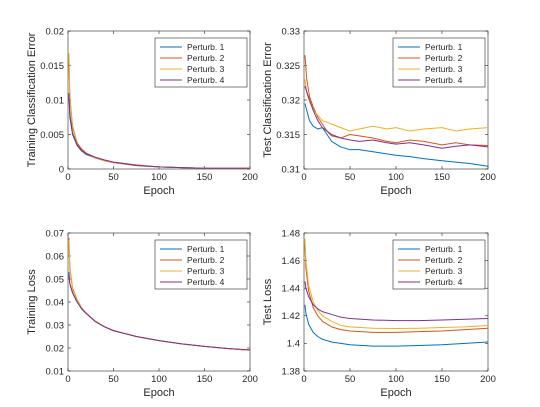 This screenshot has height=407, width=540. I want to click on train-class-error-legend, so click(201, 62).